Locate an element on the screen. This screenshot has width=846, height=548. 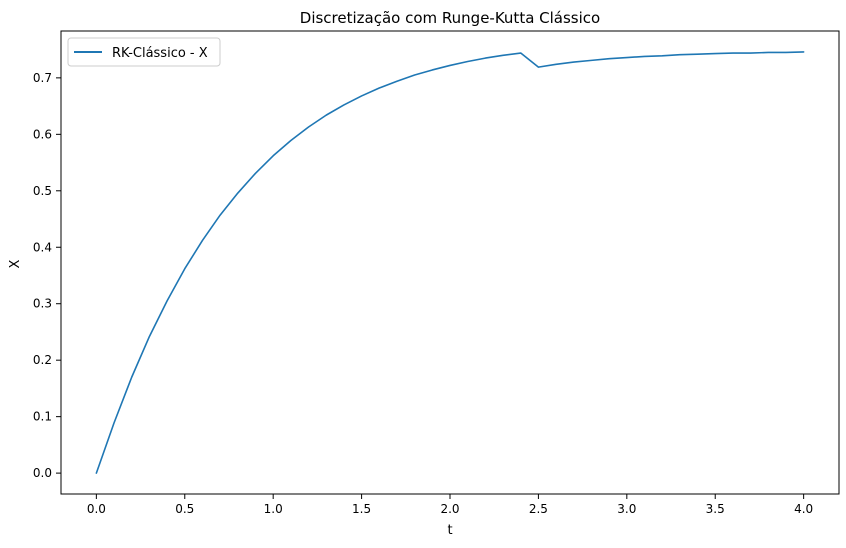
x-tick-label: 1.0 is located at coordinates (273, 509).